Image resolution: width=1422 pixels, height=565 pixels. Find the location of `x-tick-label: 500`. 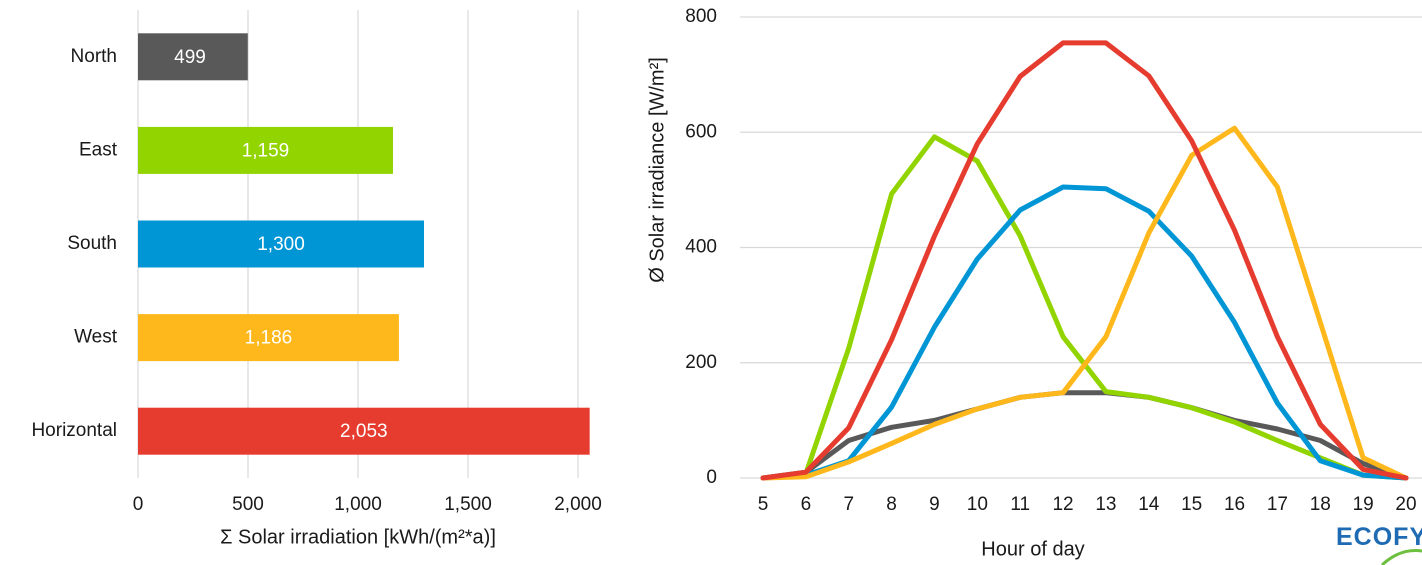

x-tick-label: 500 is located at coordinates (248, 504).